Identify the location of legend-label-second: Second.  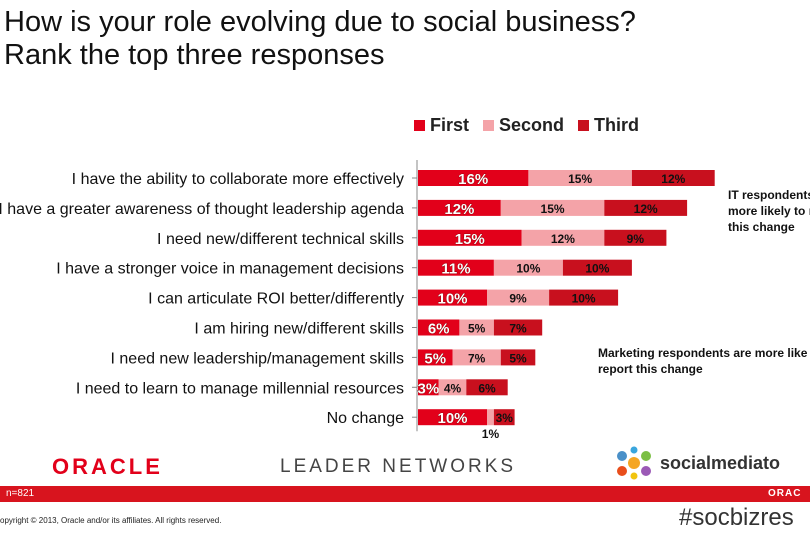
(532, 124).